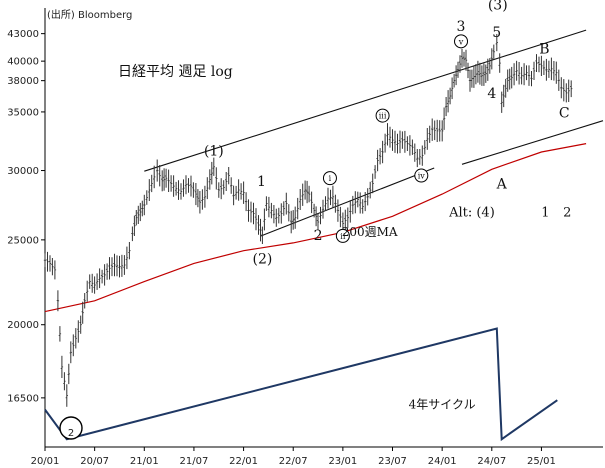  I want to click on x-tick-label: 23/07, so click(392, 461).